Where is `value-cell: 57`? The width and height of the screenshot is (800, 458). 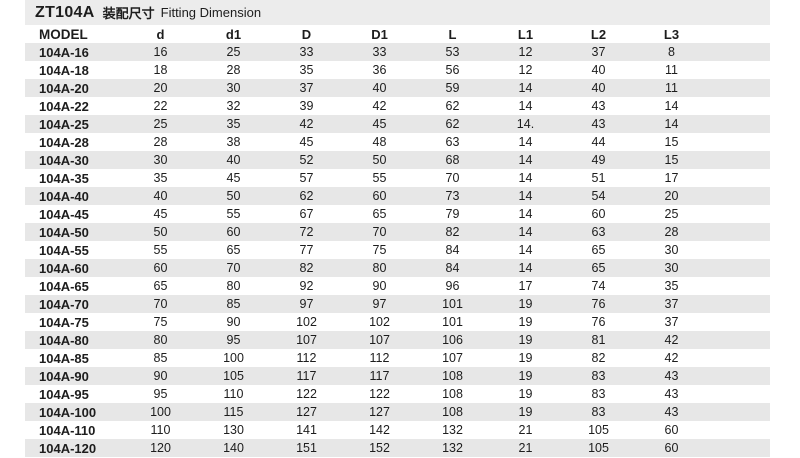 value-cell: 57 is located at coordinates (306, 178).